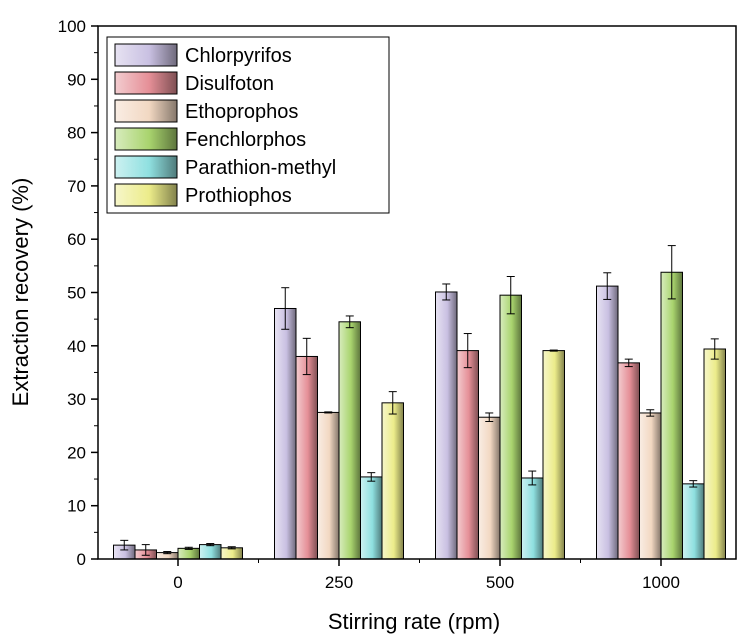  Describe the element at coordinates (72, 26) in the screenshot. I see `y-tick-label: 100` at that location.